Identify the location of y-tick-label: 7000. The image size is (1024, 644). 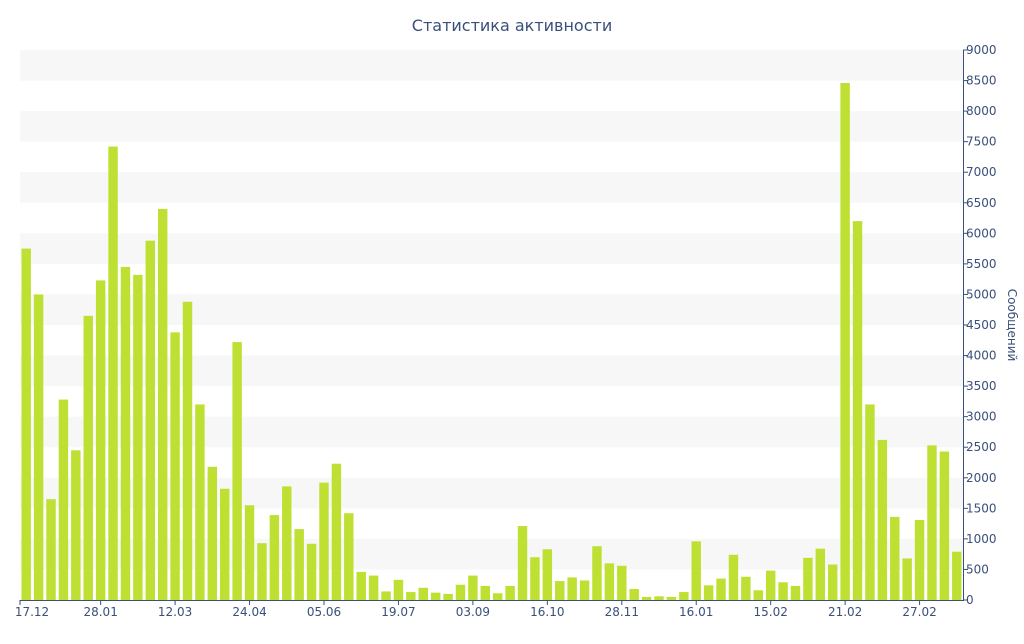
(981, 172).